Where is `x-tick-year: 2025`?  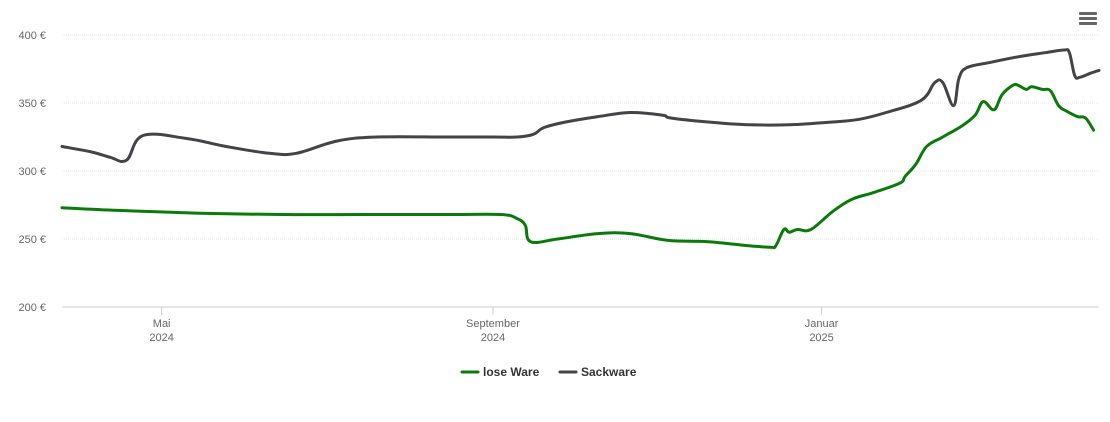
x-tick-year: 2025 is located at coordinates (821, 338).